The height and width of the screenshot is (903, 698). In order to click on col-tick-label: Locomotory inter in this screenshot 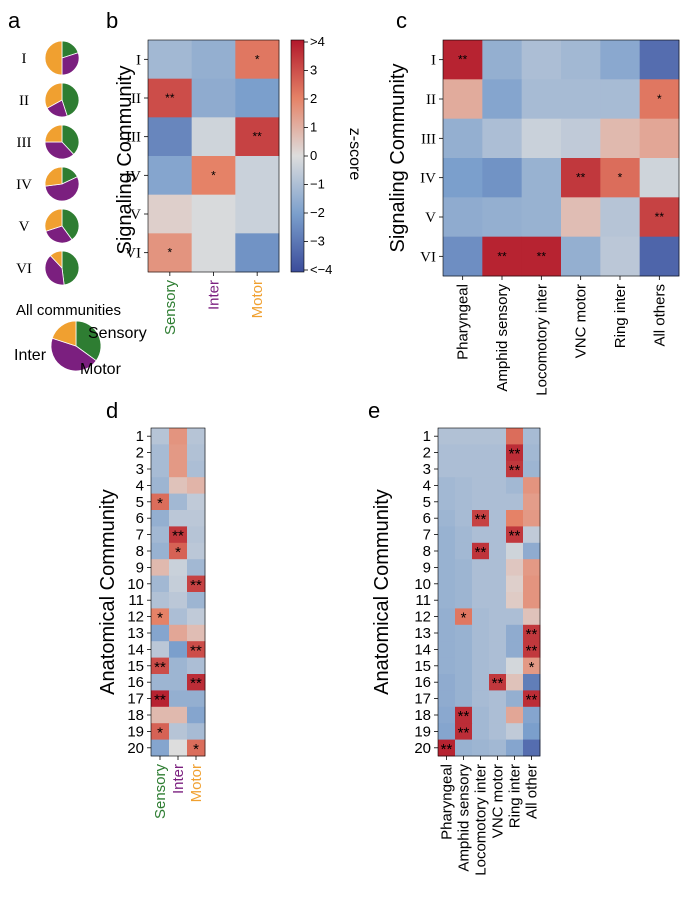, I will do `click(481, 820)`.